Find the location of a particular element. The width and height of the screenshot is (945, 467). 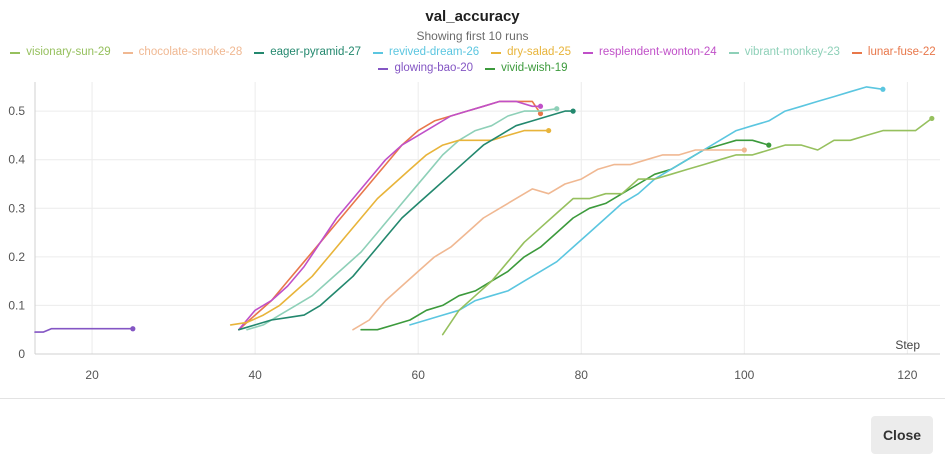

legend-item-dry-salad-25: dry-salad-25 is located at coordinates (531, 52).